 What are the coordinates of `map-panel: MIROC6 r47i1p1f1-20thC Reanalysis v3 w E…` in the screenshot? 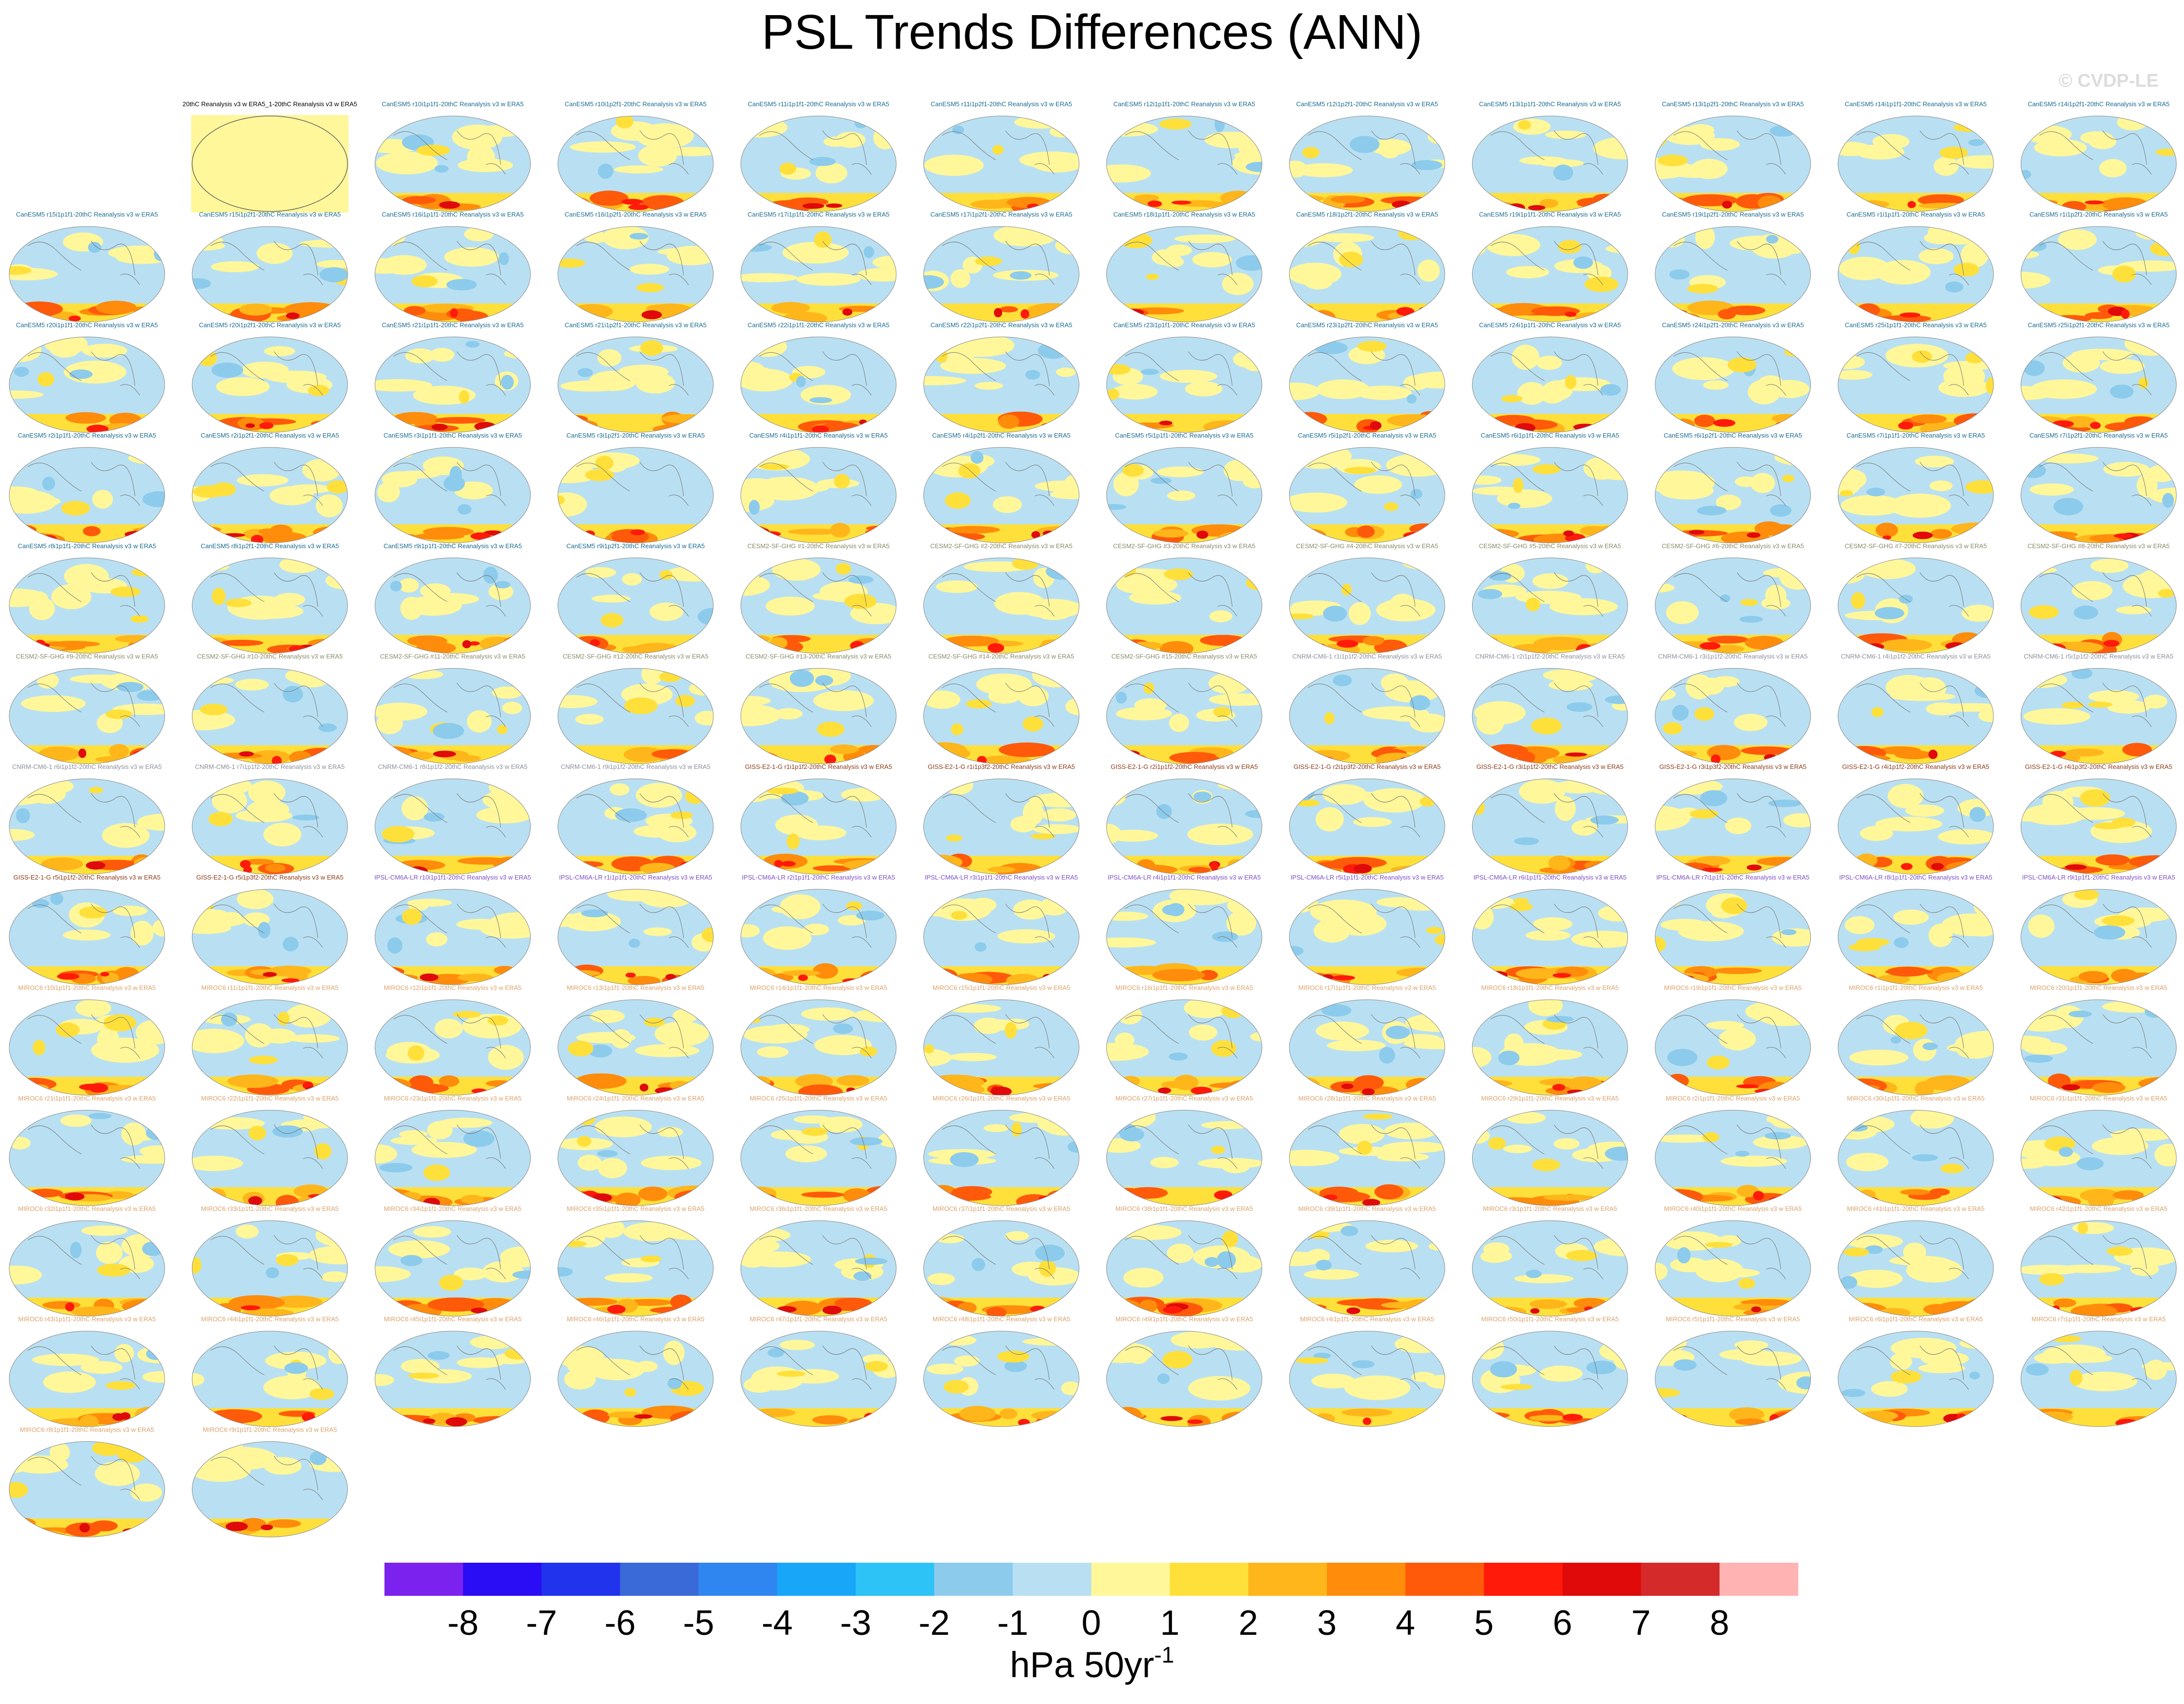 It's located at (818, 1371).